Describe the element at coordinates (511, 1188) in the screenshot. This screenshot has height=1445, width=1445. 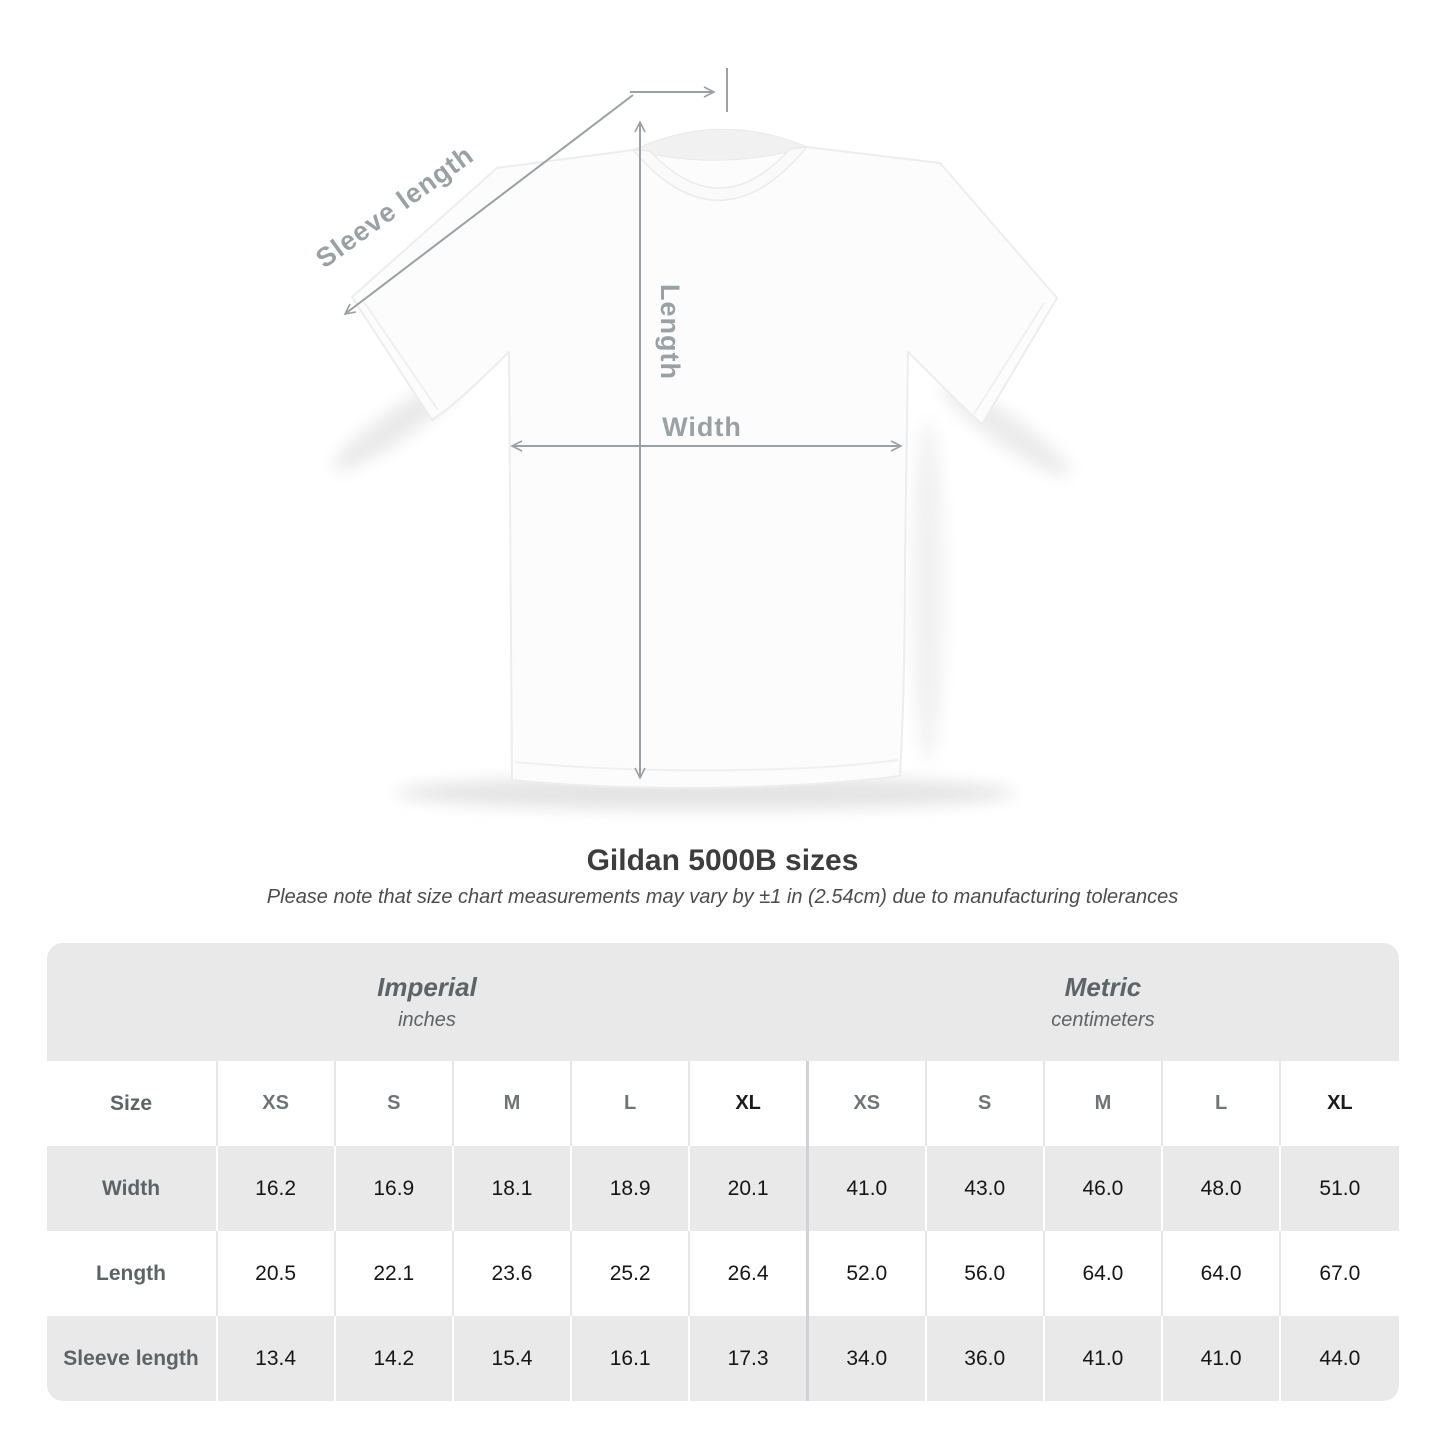
I see `table-cell: 18.1` at that location.